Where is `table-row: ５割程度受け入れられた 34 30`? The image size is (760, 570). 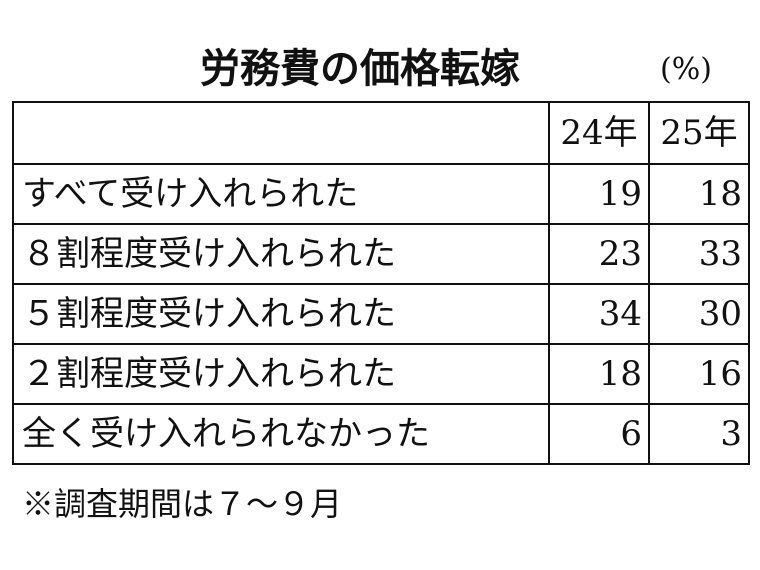
table-row: ５割程度受け入れられた 34 30 is located at coordinates (381, 314).